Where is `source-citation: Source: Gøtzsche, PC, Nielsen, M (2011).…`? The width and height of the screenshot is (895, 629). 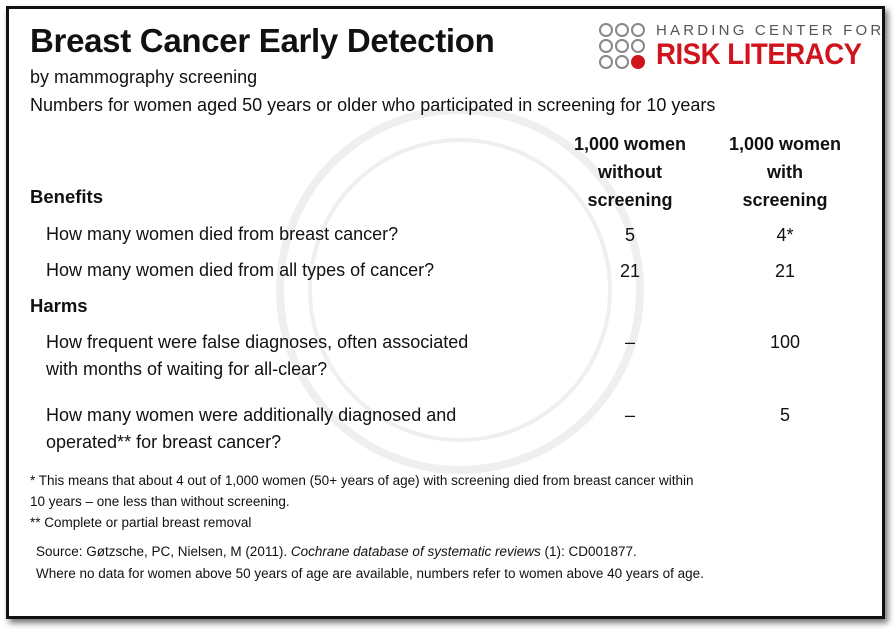
source-citation: Source: Gøtzsche, PC, Nielsen, M (2011).… is located at coordinates (336, 551).